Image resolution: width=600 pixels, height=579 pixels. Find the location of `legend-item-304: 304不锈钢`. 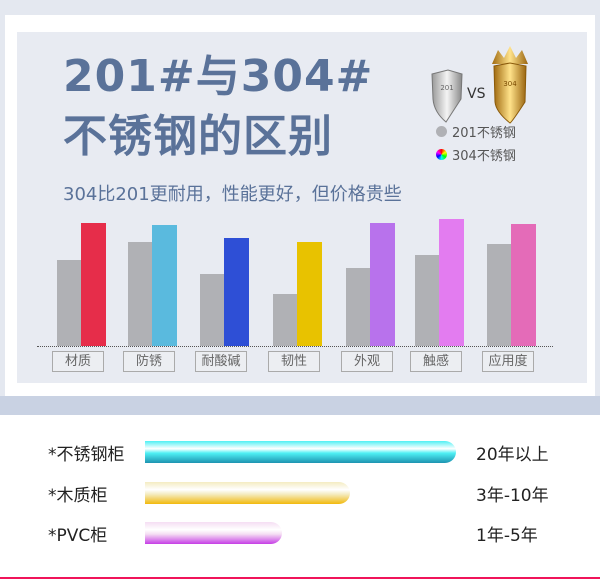

legend-item-304: 304不锈钢 is located at coordinates (476, 154).